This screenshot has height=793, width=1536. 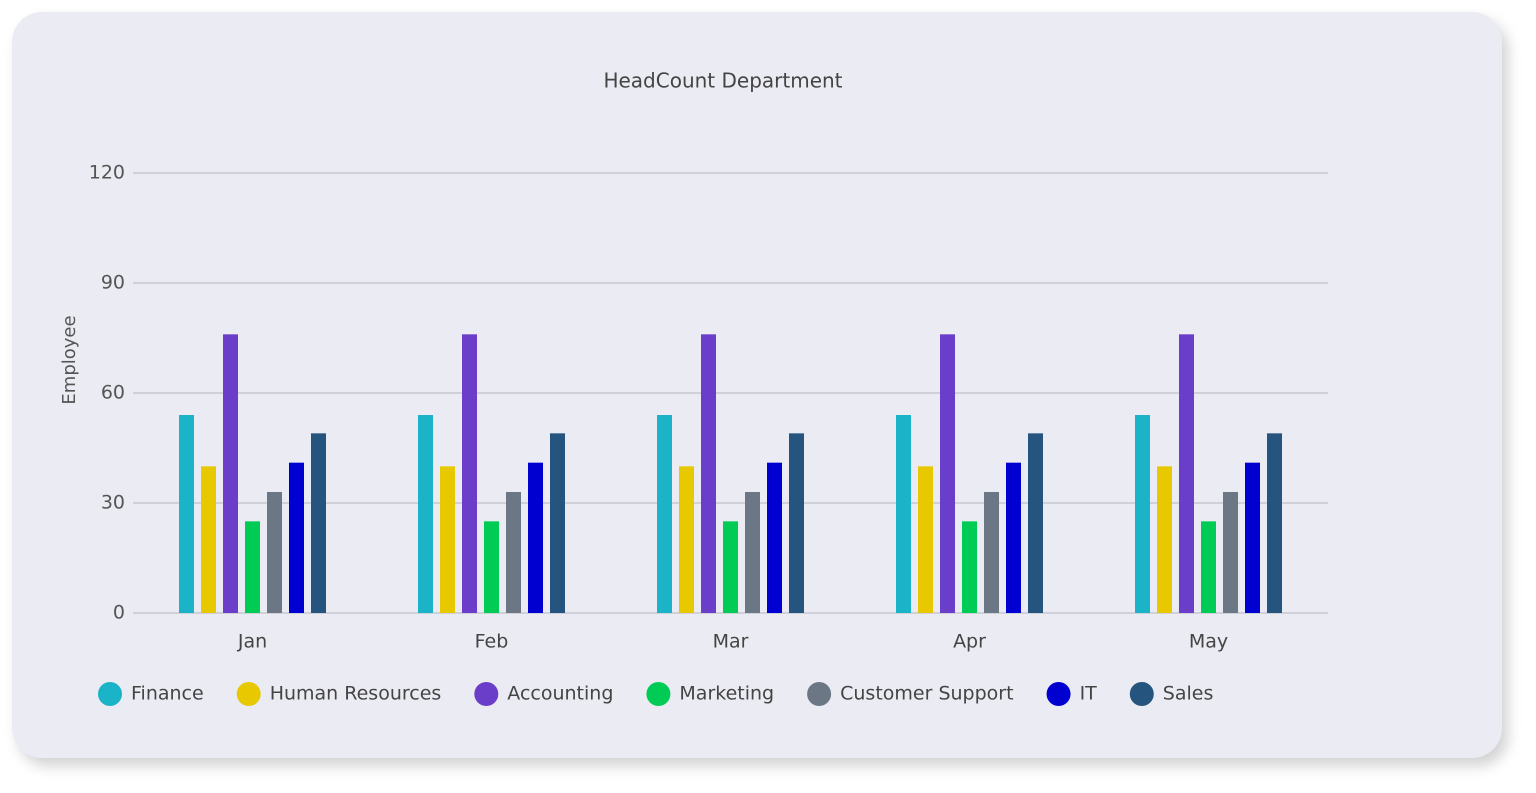 What do you see at coordinates (113, 503) in the screenshot?
I see `y-tick-label: 30` at bounding box center [113, 503].